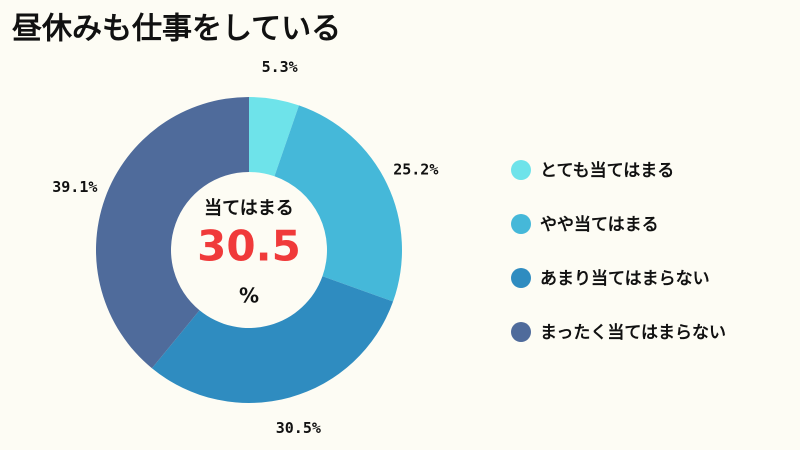  I want to click on center-unit: %, so click(249, 296).